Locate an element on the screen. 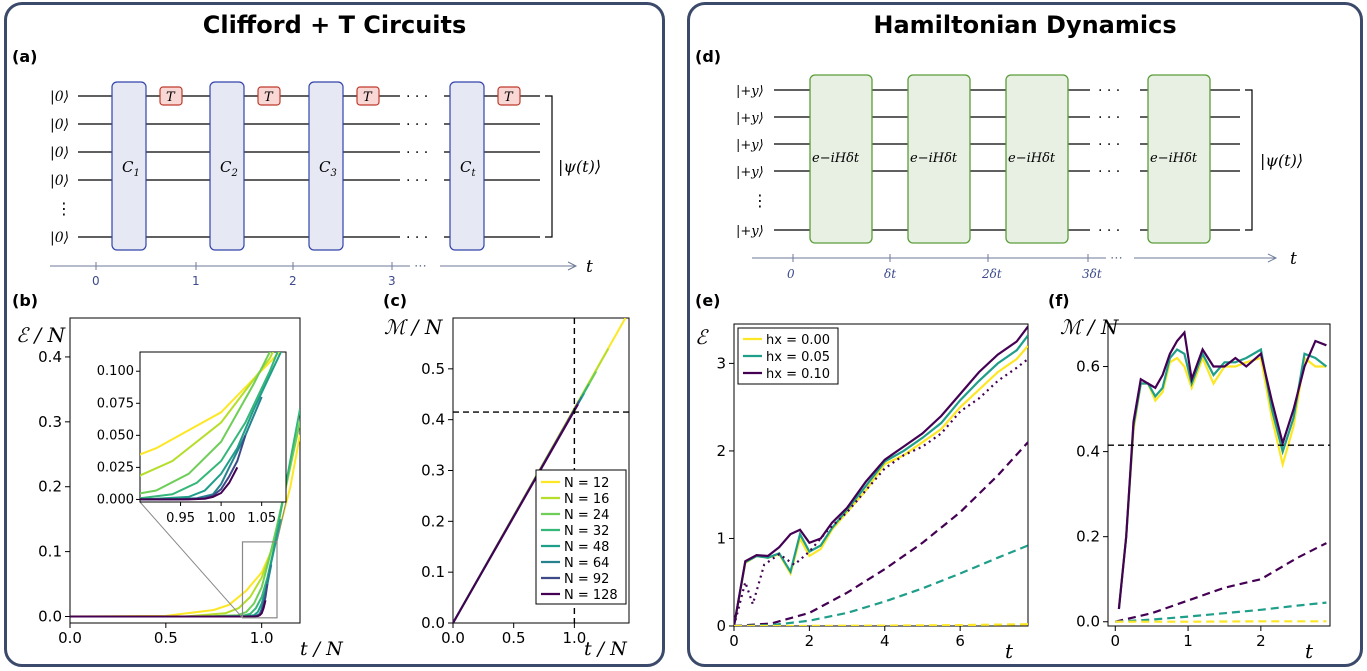 Image resolution: width=1367 pixels, height=671 pixels. legend-label: N = 64 is located at coordinates (586, 563).